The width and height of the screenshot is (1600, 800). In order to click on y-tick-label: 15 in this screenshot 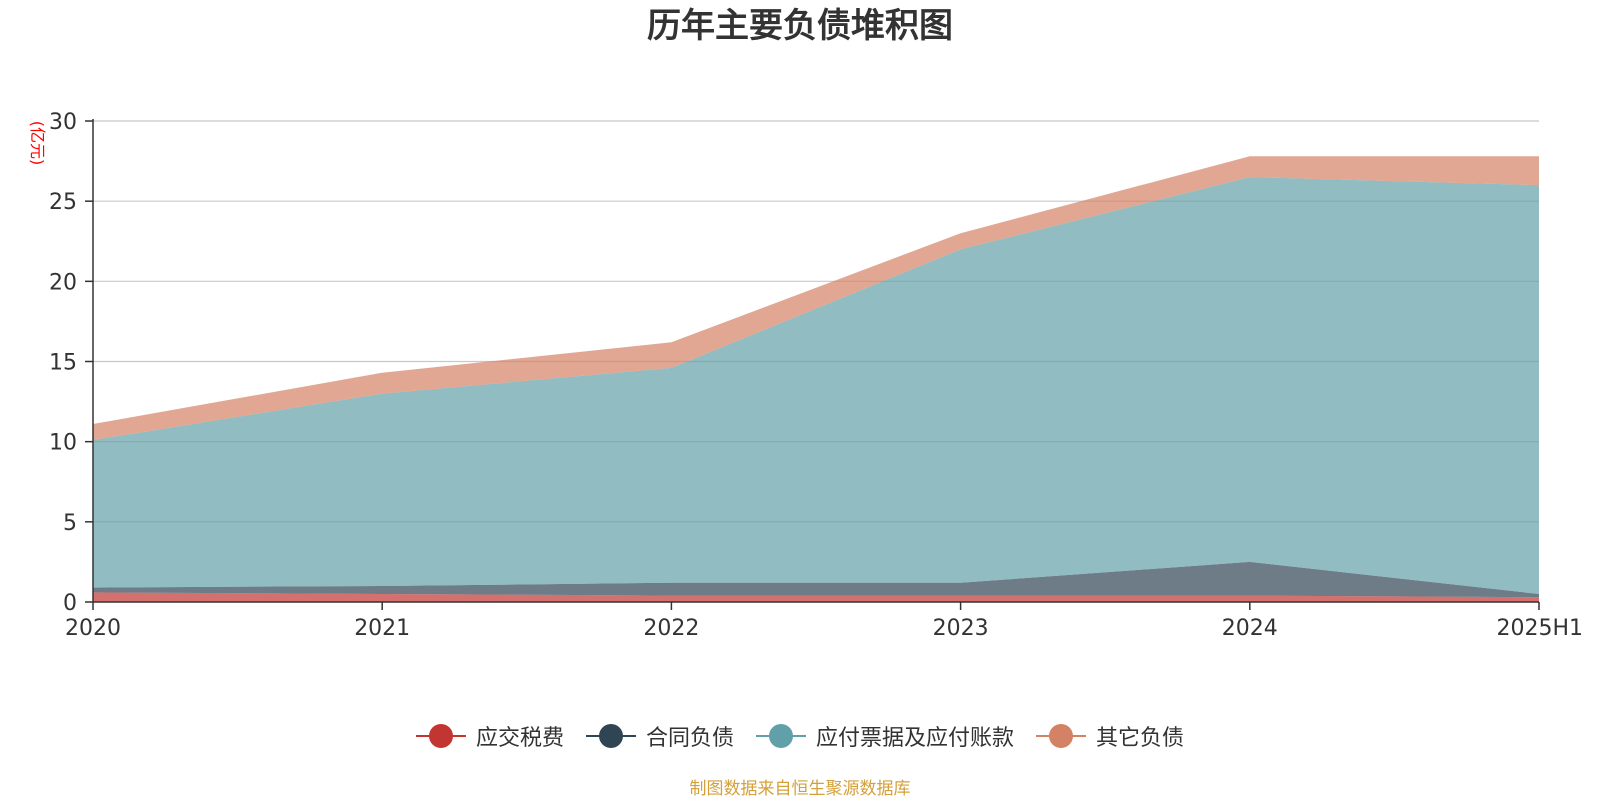, I will do `click(63, 363)`.